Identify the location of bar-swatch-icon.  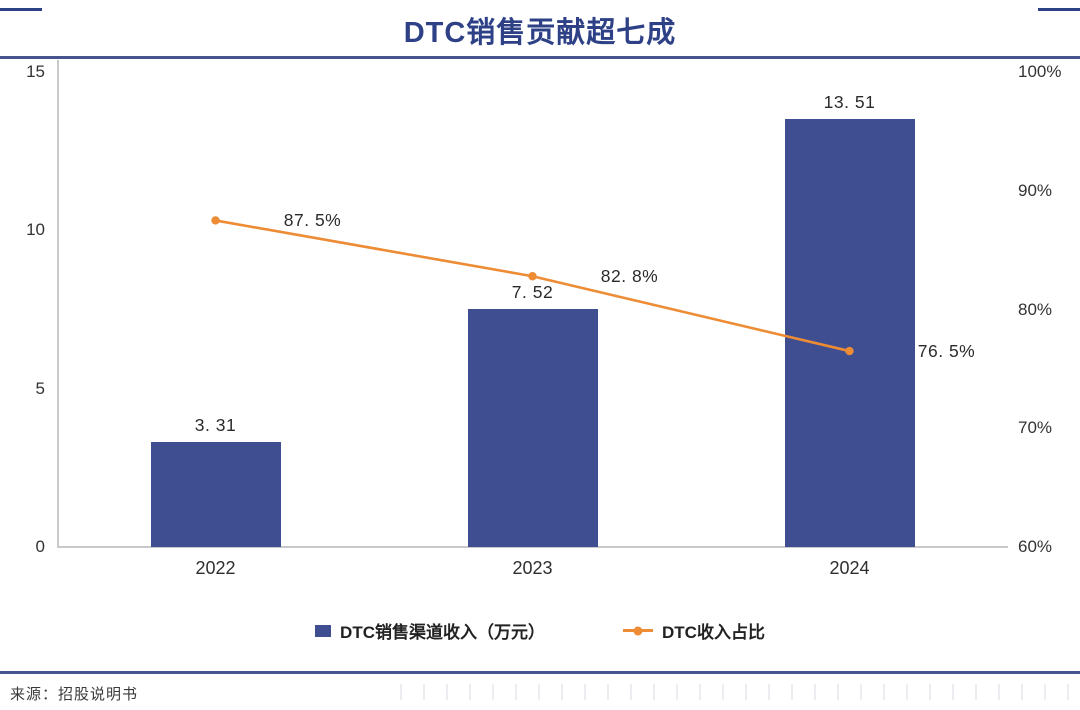
(323, 630).